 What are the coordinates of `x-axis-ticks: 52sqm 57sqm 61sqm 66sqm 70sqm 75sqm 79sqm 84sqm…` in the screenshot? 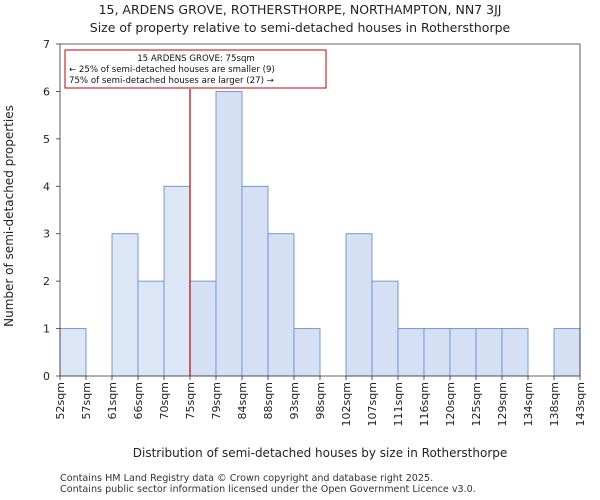 It's located at (320, 401).